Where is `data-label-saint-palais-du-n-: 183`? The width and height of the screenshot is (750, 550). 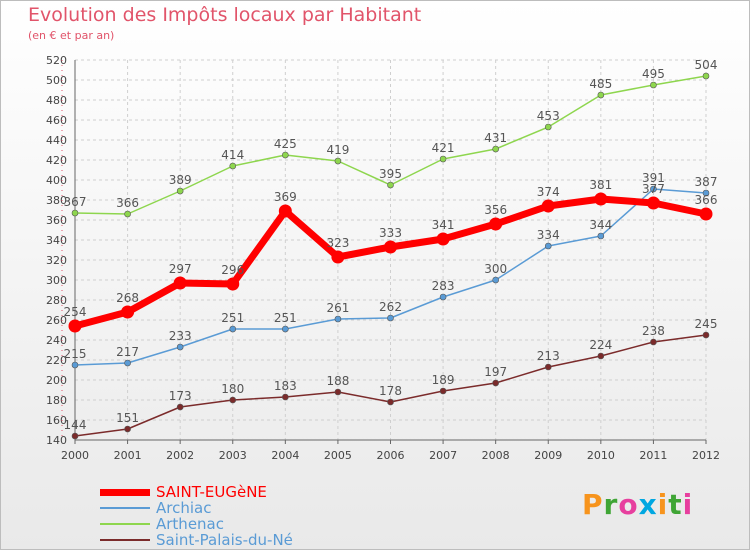
data-label-saint-palais-du-n-: 183 is located at coordinates (285, 386).